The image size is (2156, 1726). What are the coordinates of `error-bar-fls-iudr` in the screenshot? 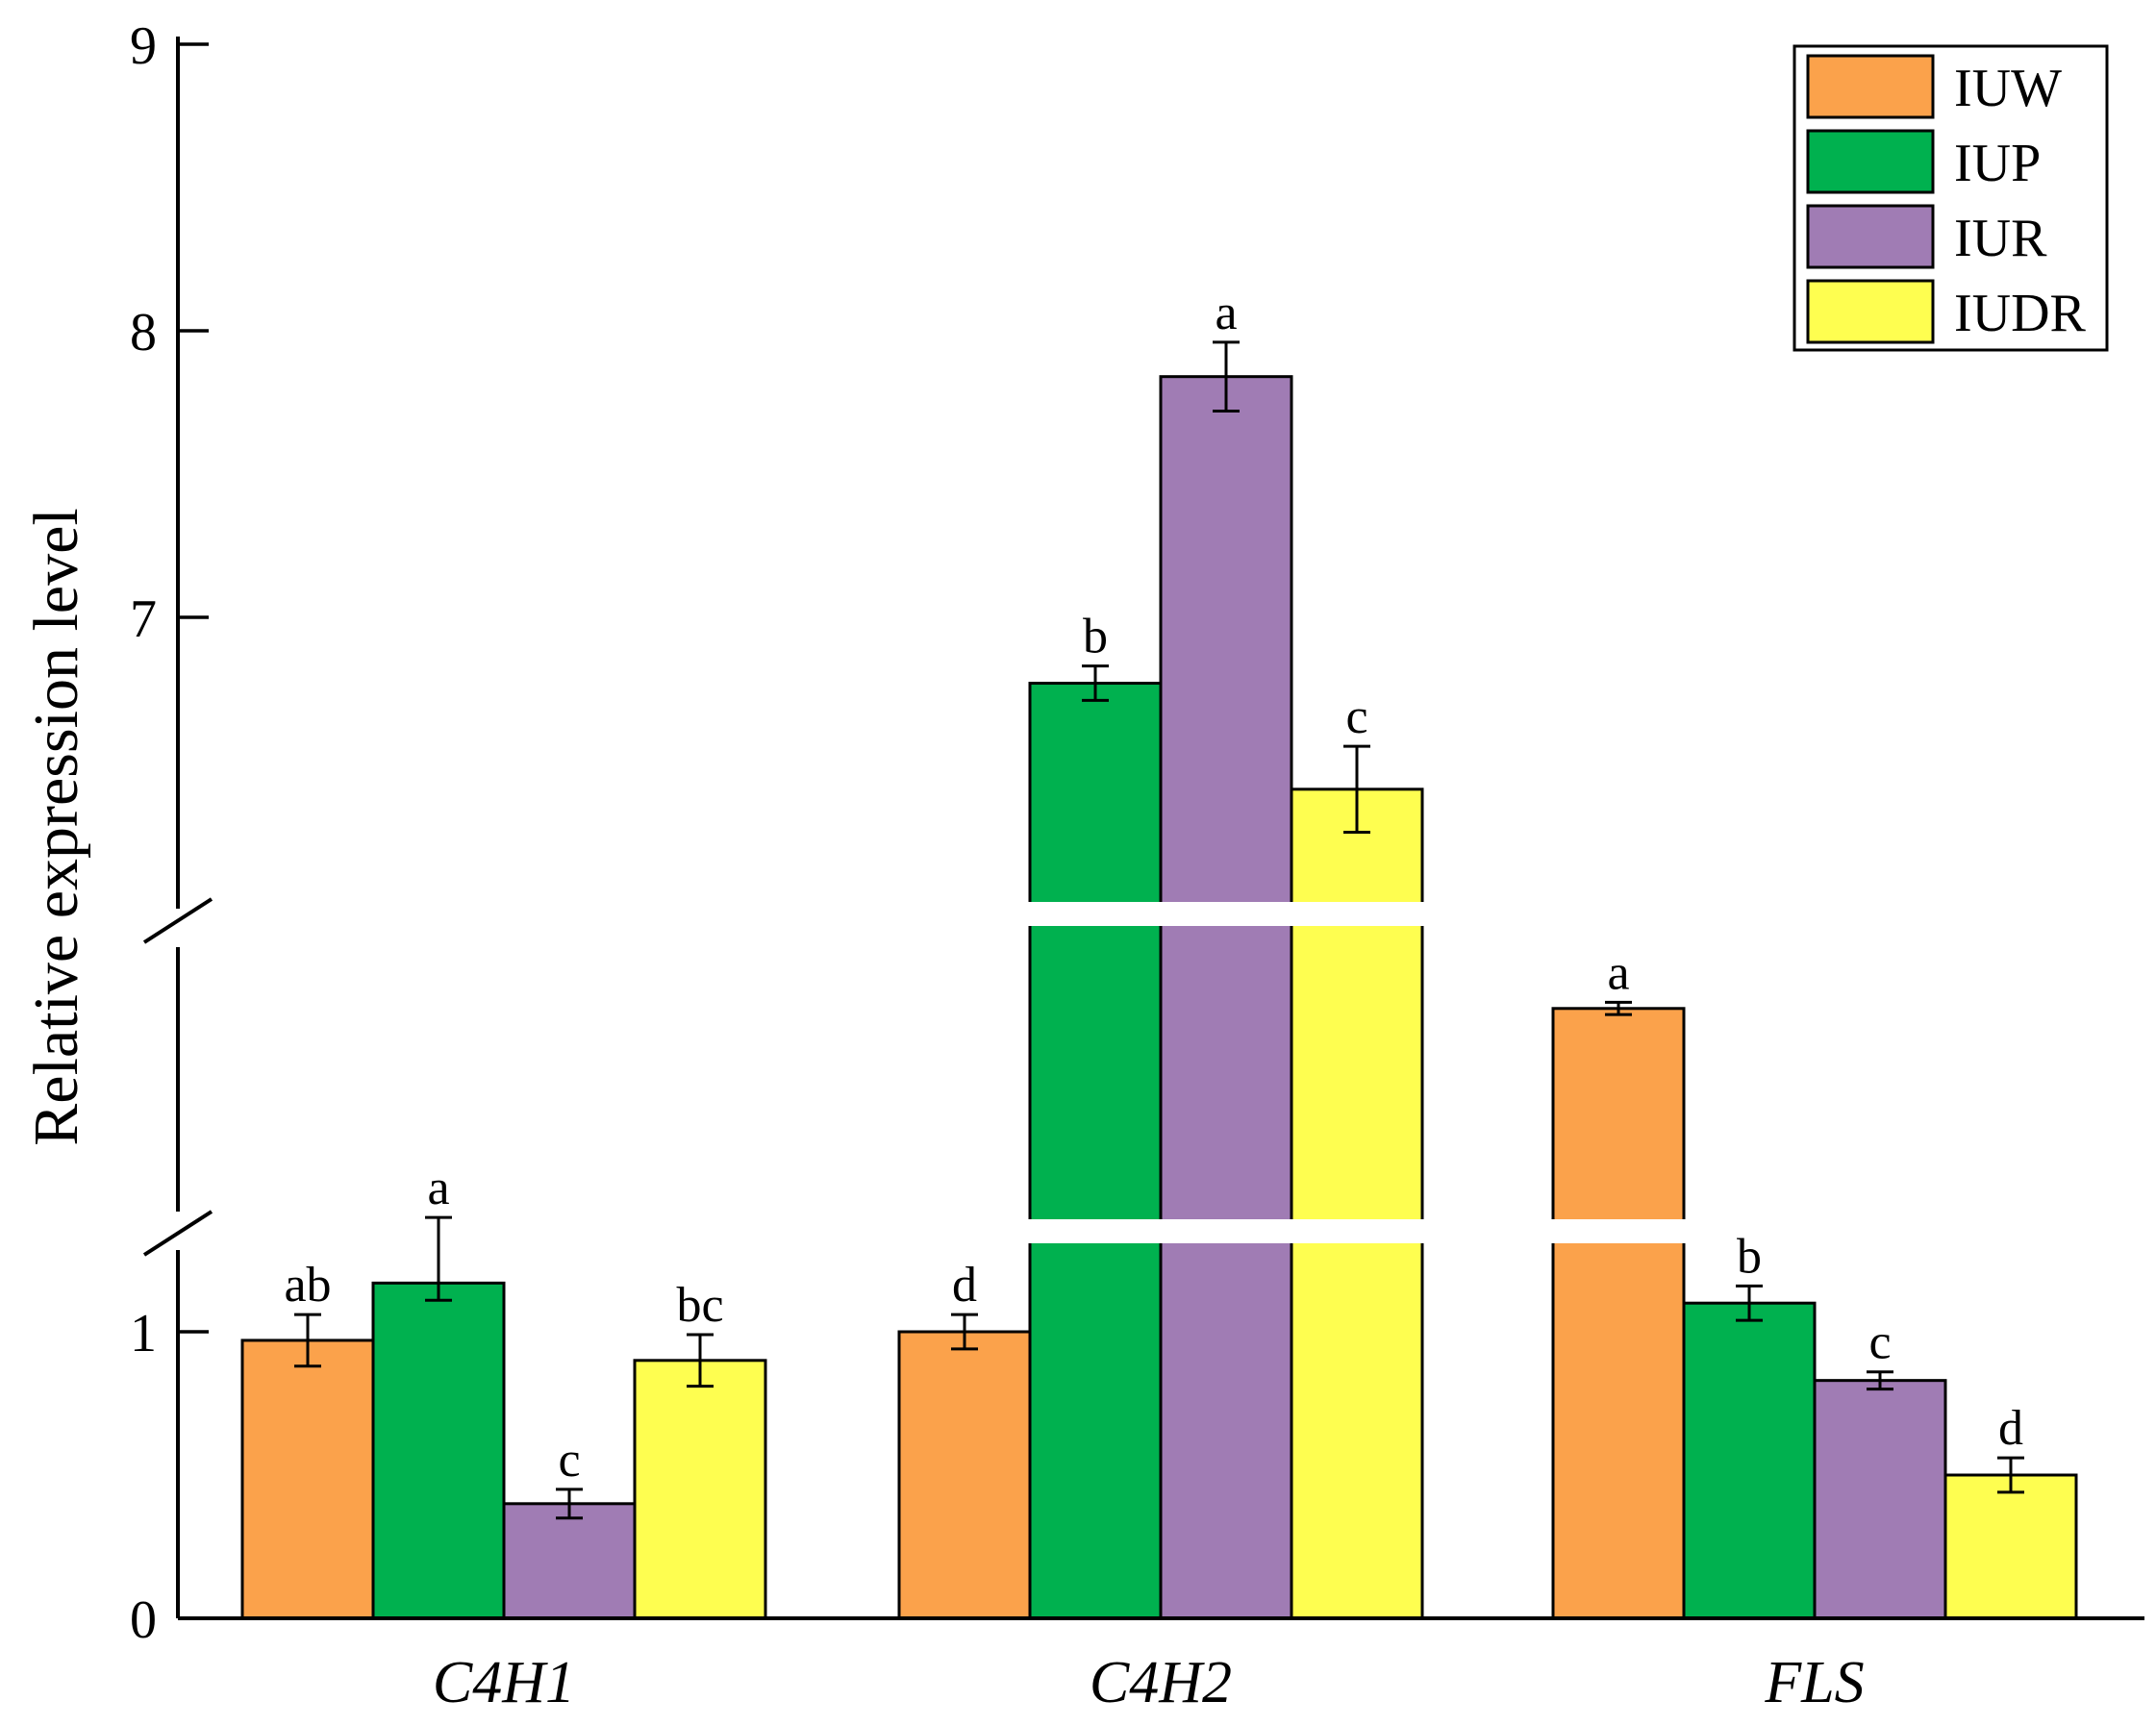 It's located at (2010, 1475).